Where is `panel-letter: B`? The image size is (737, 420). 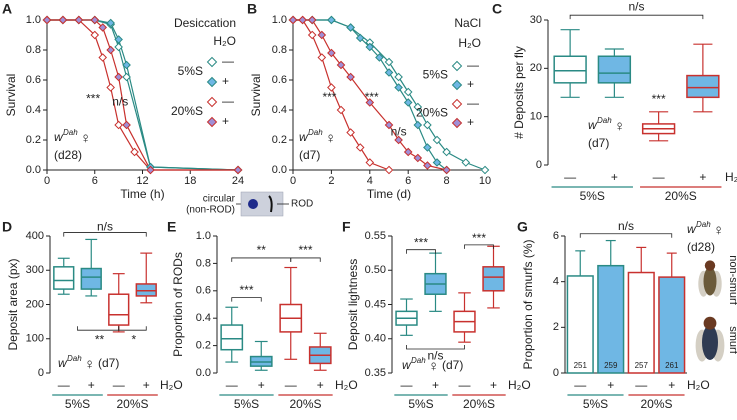 panel-letter: B is located at coordinates (252, 9).